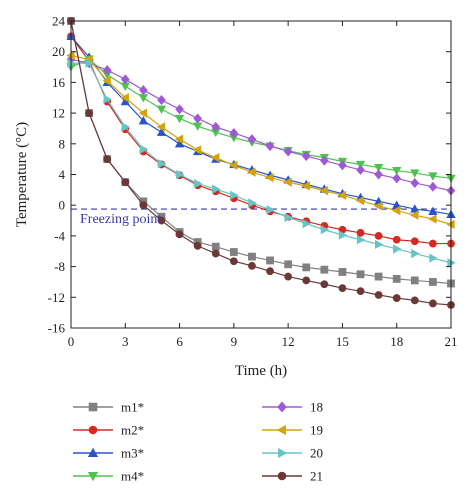  Describe the element at coordinates (59, 235) in the screenshot. I see `y-tick-label: -4` at that location.